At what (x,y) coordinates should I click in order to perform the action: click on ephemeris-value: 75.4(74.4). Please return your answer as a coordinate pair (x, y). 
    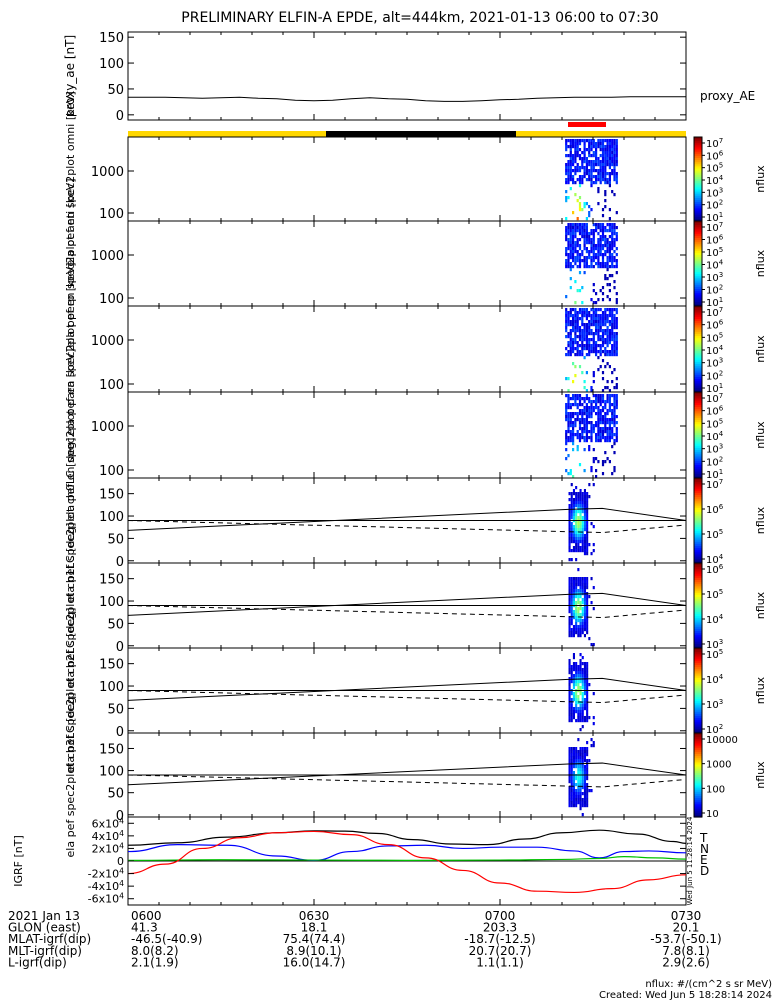
    Looking at the image, I should click on (314, 939).